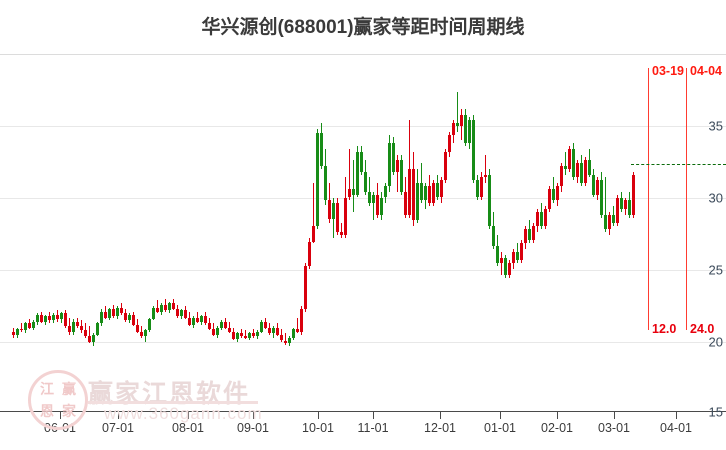 This screenshot has height=450, width=726. Describe the element at coordinates (557, 428) in the screenshot. I see `x-axis-label-02-01: 02-01` at that location.